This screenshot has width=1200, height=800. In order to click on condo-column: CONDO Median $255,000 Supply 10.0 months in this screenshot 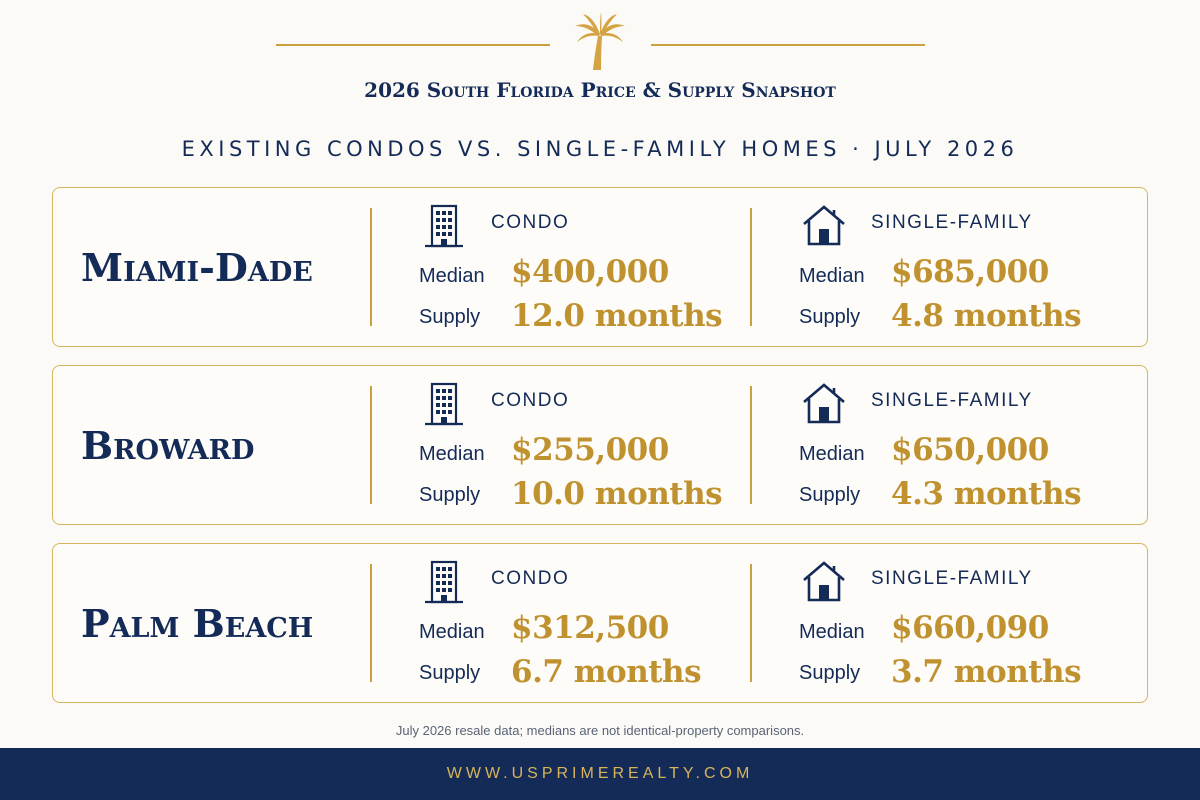, I will do `click(597, 445)`.